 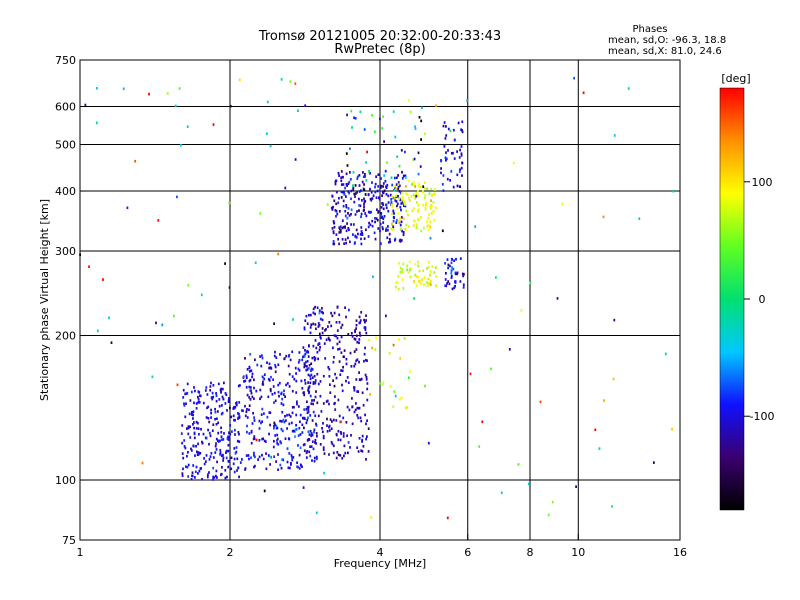 What do you see at coordinates (649, 29) in the screenshot?
I see `phases-stats-label: Phases` at bounding box center [649, 29].